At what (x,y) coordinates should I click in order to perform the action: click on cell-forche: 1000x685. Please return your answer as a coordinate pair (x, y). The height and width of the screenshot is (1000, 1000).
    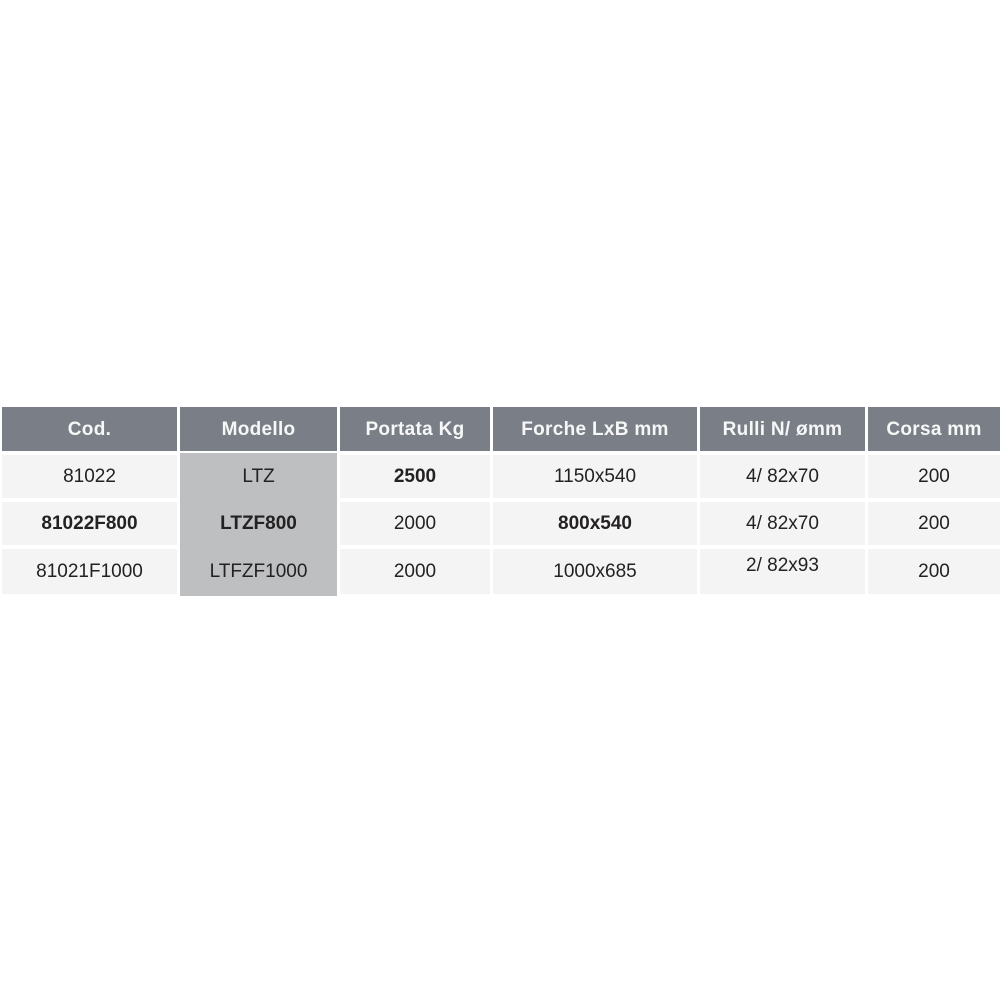
    Looking at the image, I should click on (595, 571).